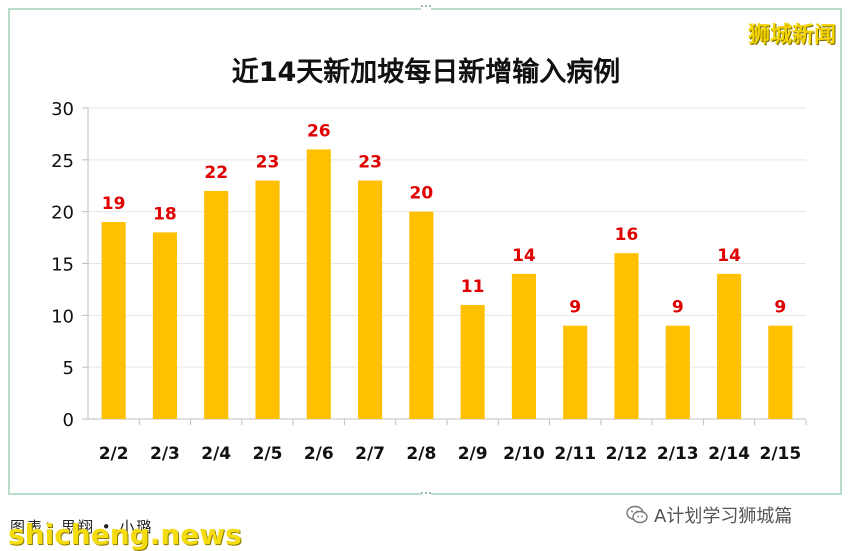  What do you see at coordinates (781, 454) in the screenshot?
I see `x-tick-label: 2/15` at bounding box center [781, 454].